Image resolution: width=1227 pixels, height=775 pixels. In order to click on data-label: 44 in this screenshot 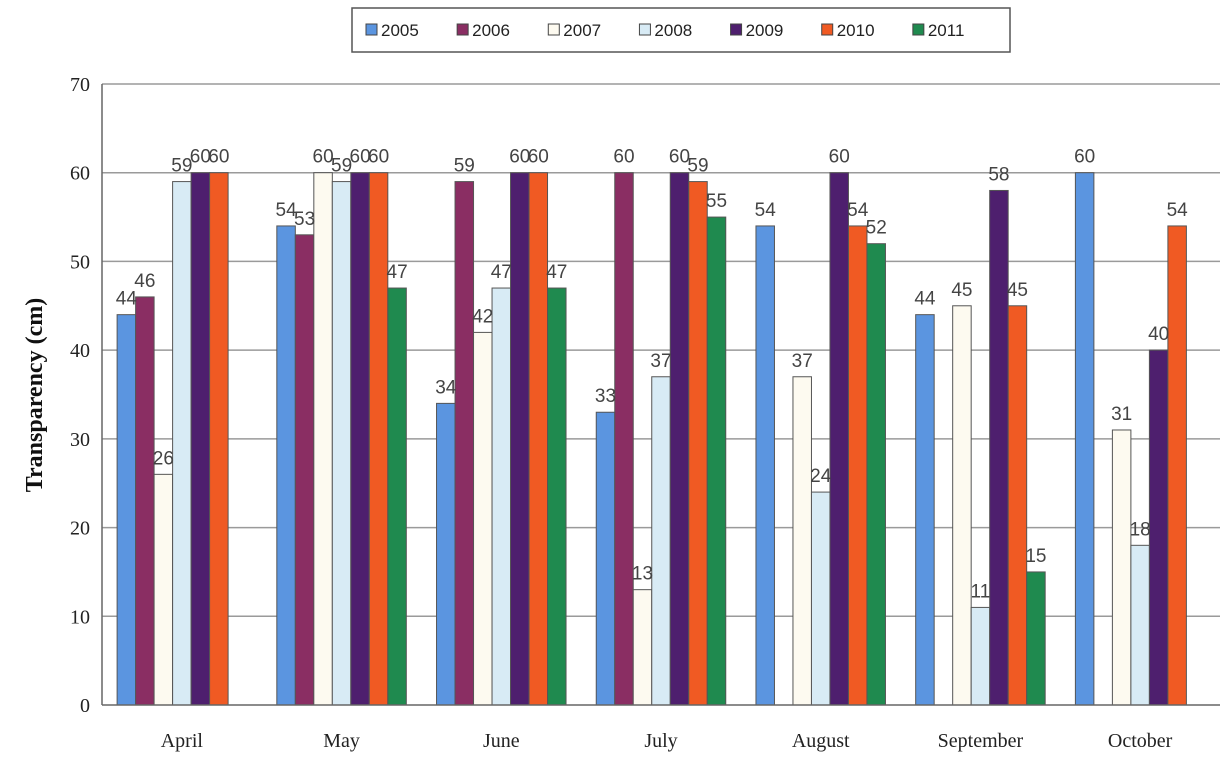, I will do `click(127, 299)`.